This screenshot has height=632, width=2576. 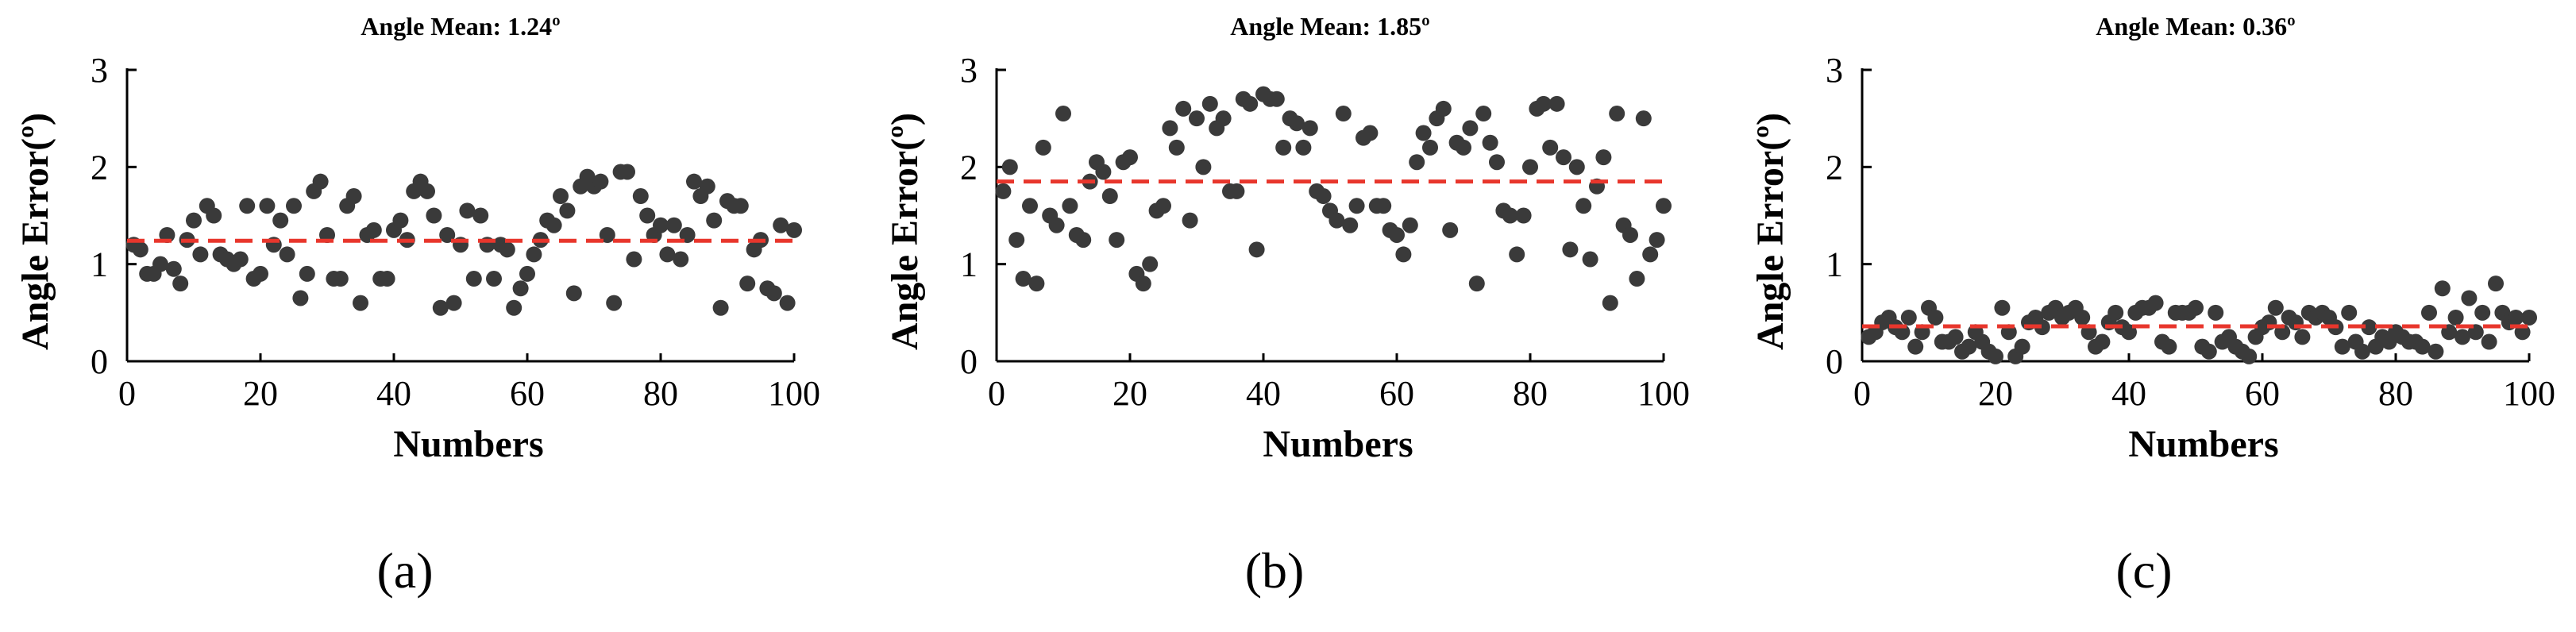 What do you see at coordinates (1530, 393) in the screenshot?
I see `x-tick-label: 80` at bounding box center [1530, 393].